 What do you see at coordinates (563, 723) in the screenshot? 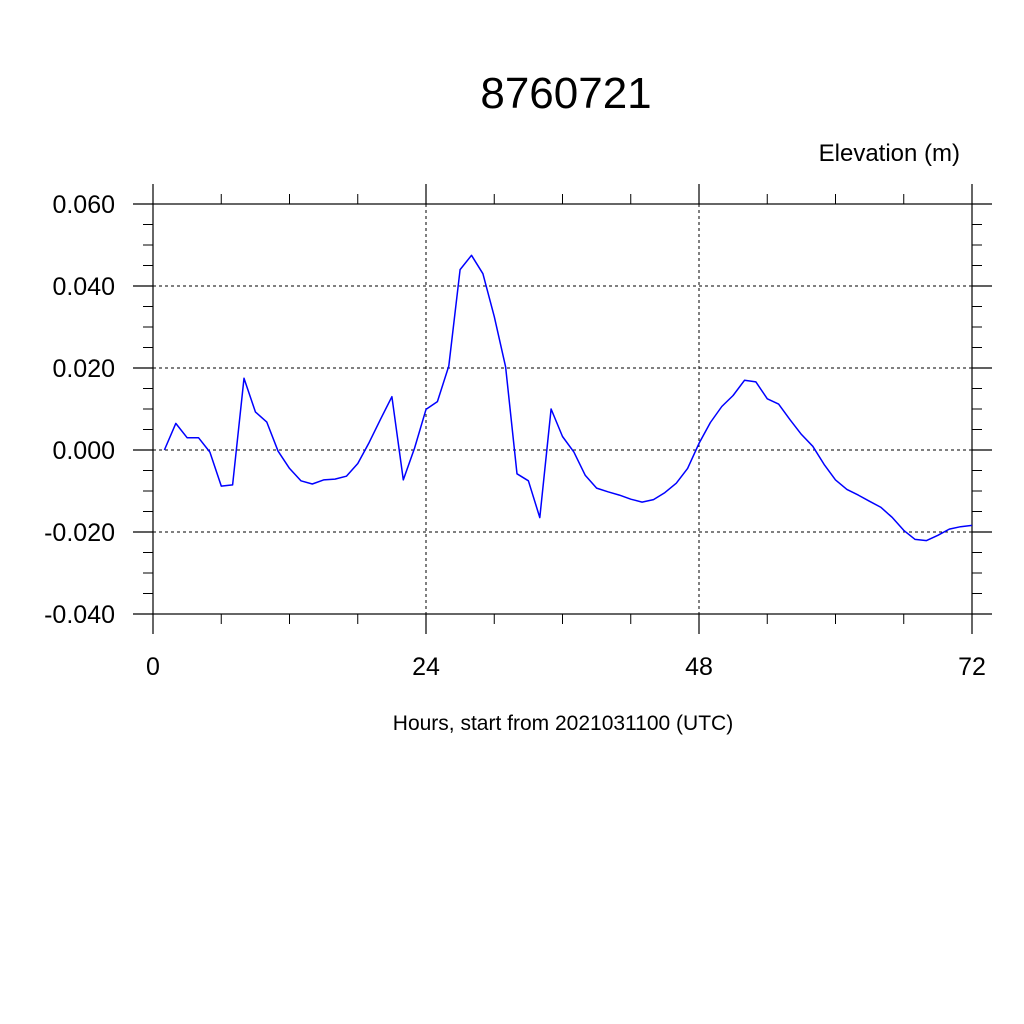
I see `x-axis-label: Hours, start from 2021031100 (UTC)` at bounding box center [563, 723].